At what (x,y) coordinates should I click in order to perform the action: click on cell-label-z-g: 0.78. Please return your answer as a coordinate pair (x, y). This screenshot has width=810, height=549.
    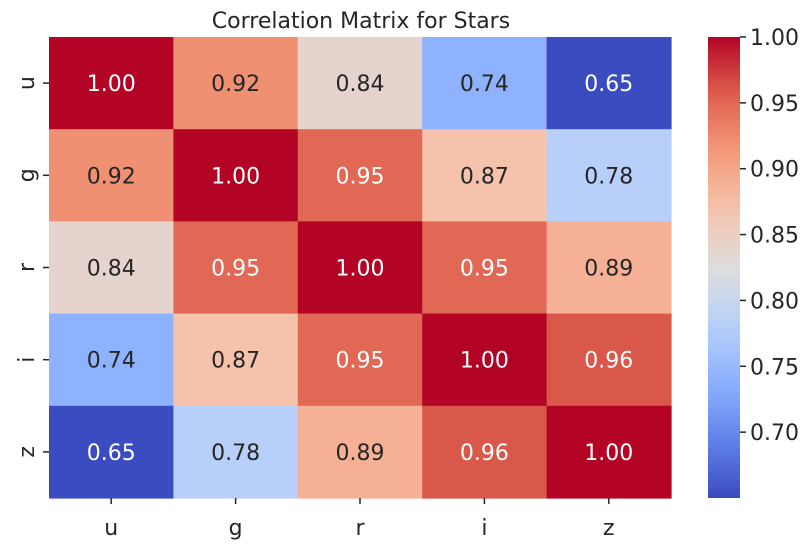
    Looking at the image, I should click on (235, 453).